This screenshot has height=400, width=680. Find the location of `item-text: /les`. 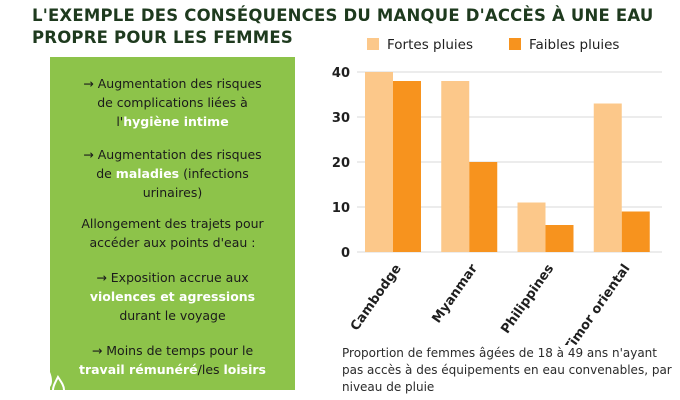

item-text: /les is located at coordinates (210, 369).